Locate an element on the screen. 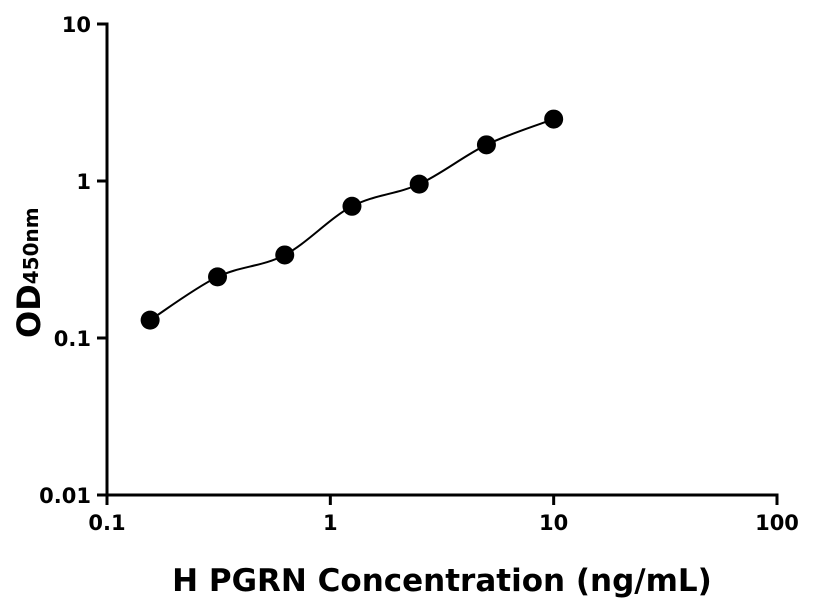  y-tick-label: 1 is located at coordinates (83, 182).